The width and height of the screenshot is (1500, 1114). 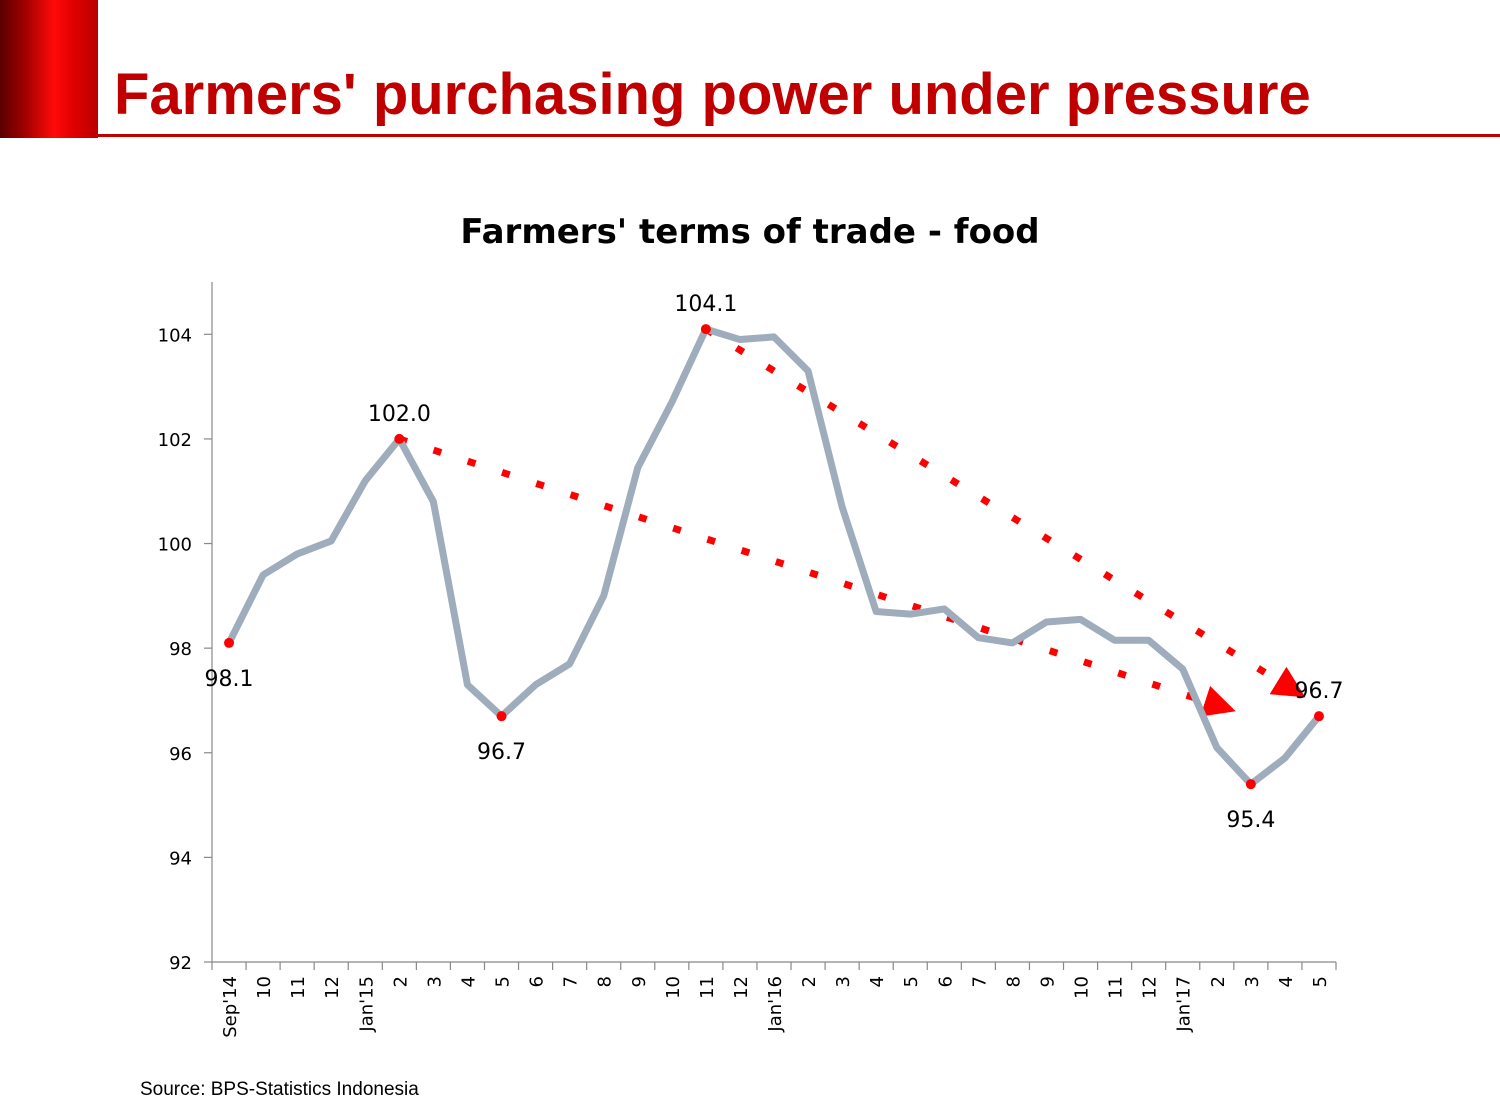 I want to click on x-tick-label: Sep'14, so click(x=230, y=1007).